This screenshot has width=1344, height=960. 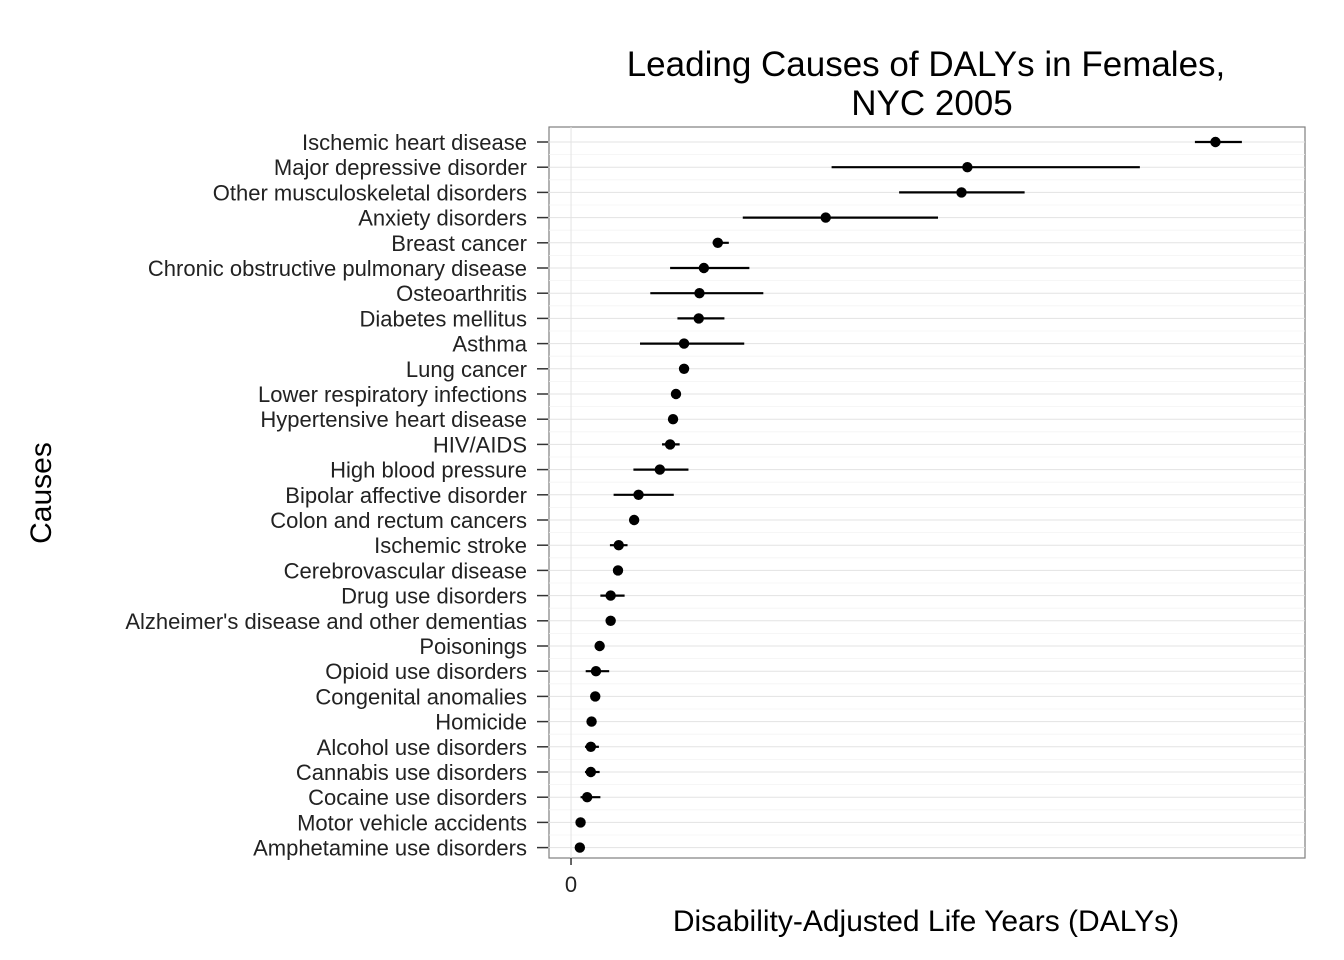 I want to click on y-axis-title: Causes, so click(x=41, y=493).